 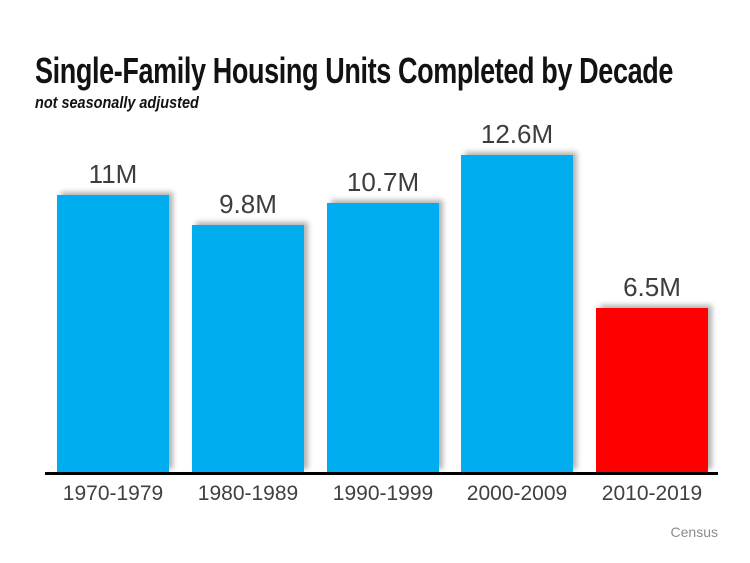 I want to click on category-label-1970-1979: 1970-1979, so click(x=113, y=493).